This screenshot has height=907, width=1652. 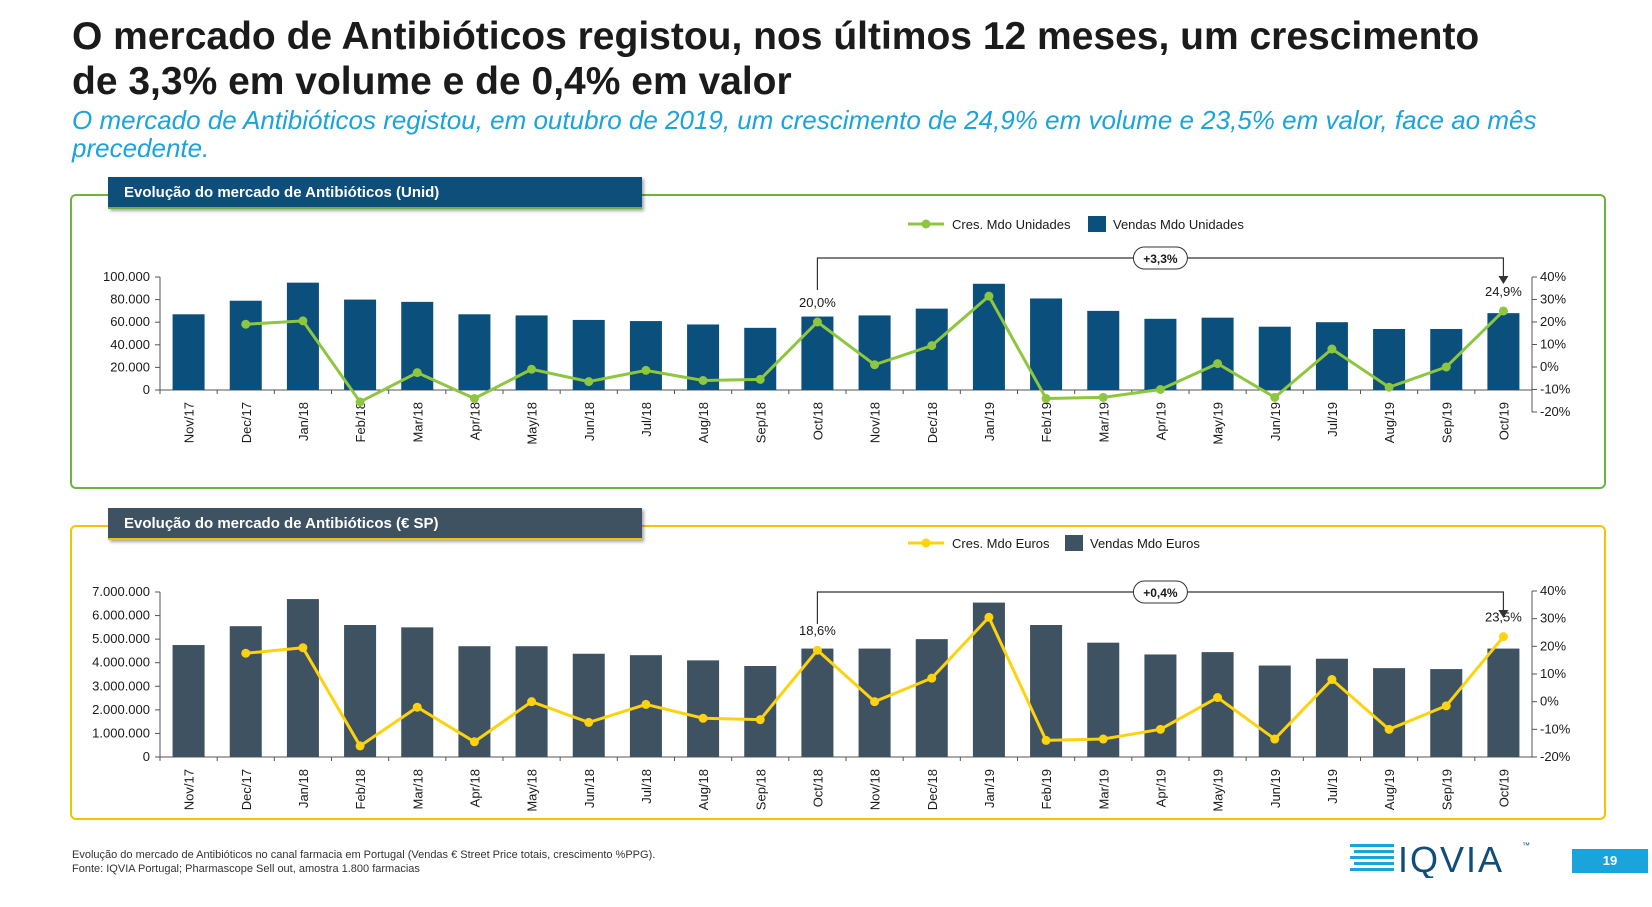 I want to click on euros-y2-tick-label: -10%, so click(x=1555, y=728).